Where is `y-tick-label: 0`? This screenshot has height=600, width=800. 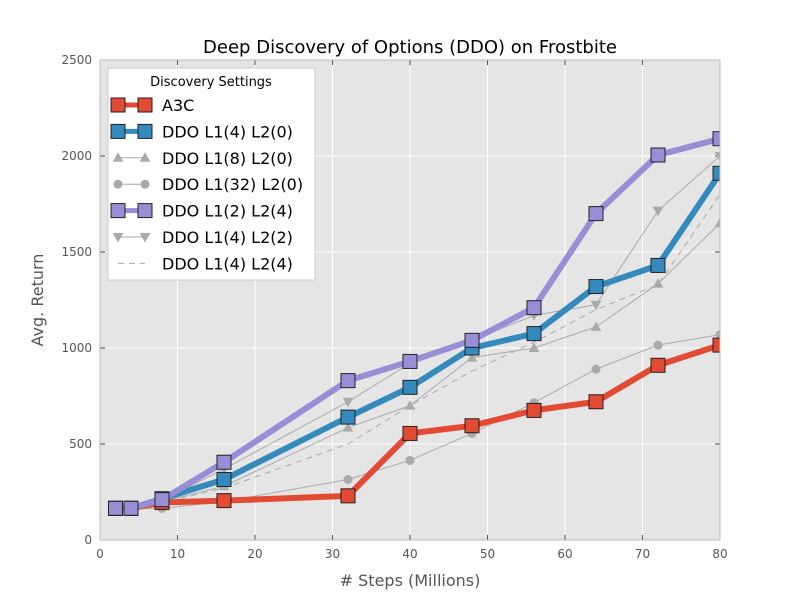
y-tick-label: 0 is located at coordinates (88, 540).